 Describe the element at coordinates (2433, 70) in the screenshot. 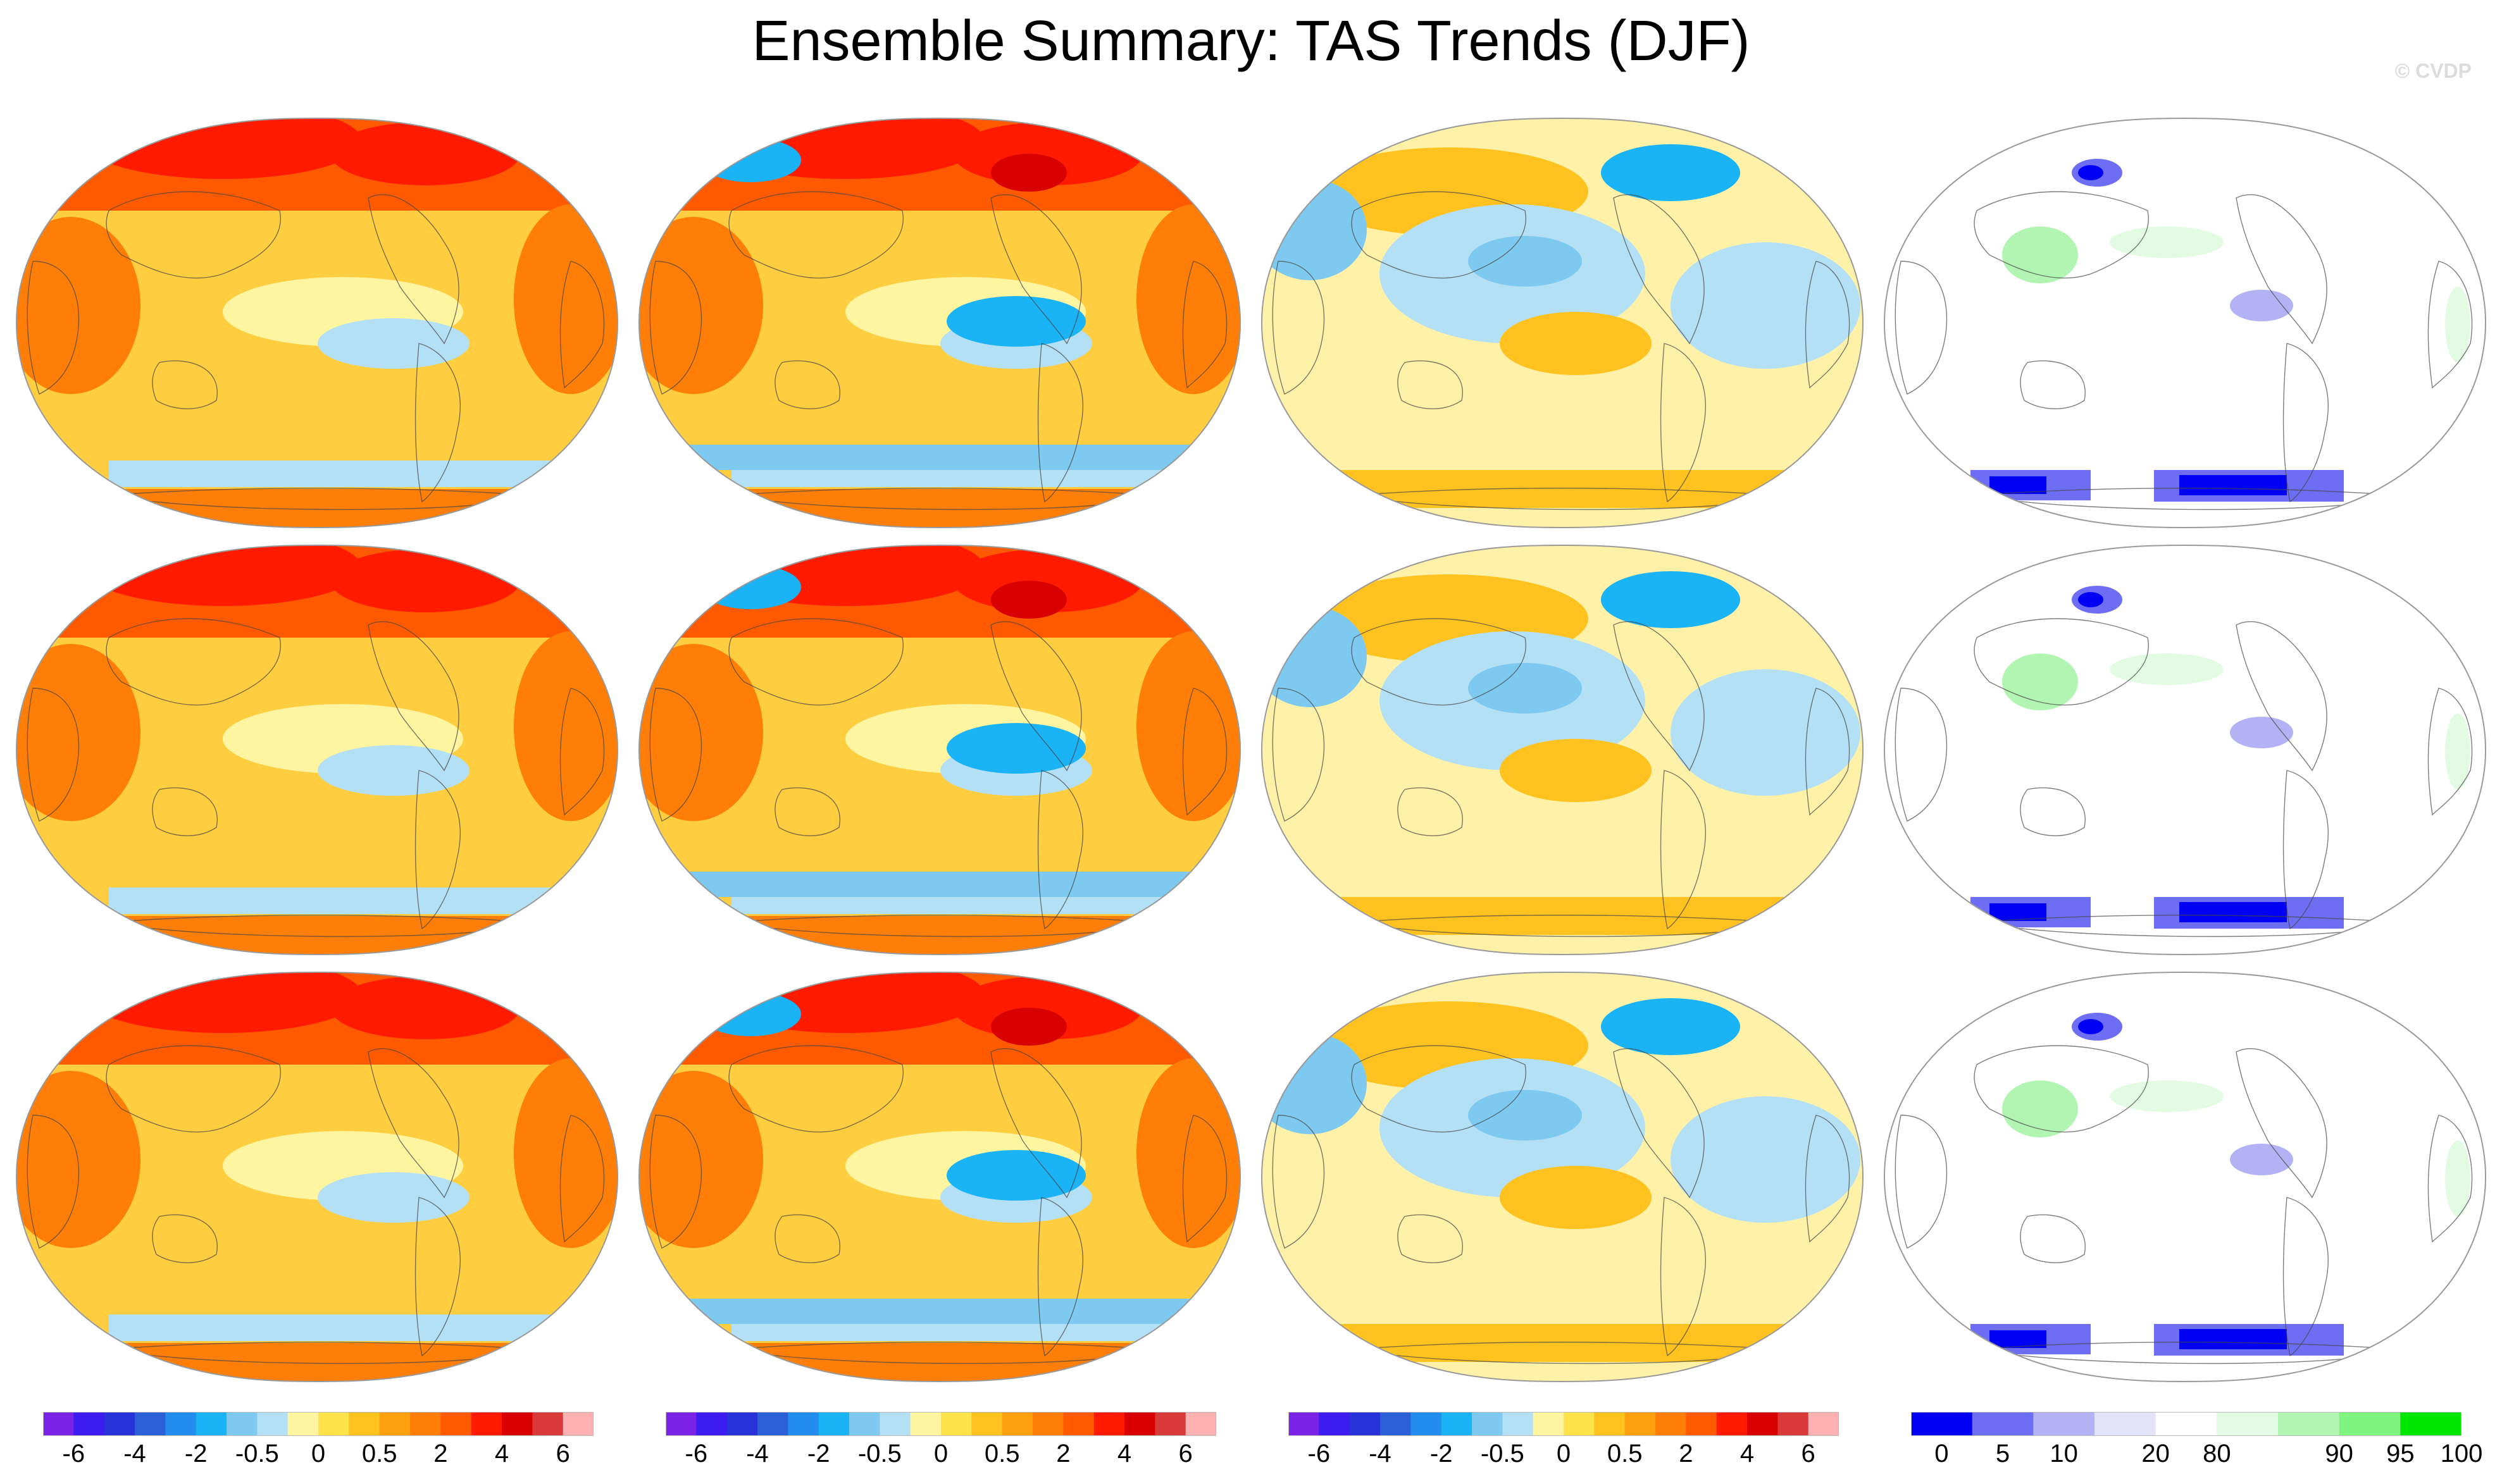

I see `watermark: © CVDP` at that location.